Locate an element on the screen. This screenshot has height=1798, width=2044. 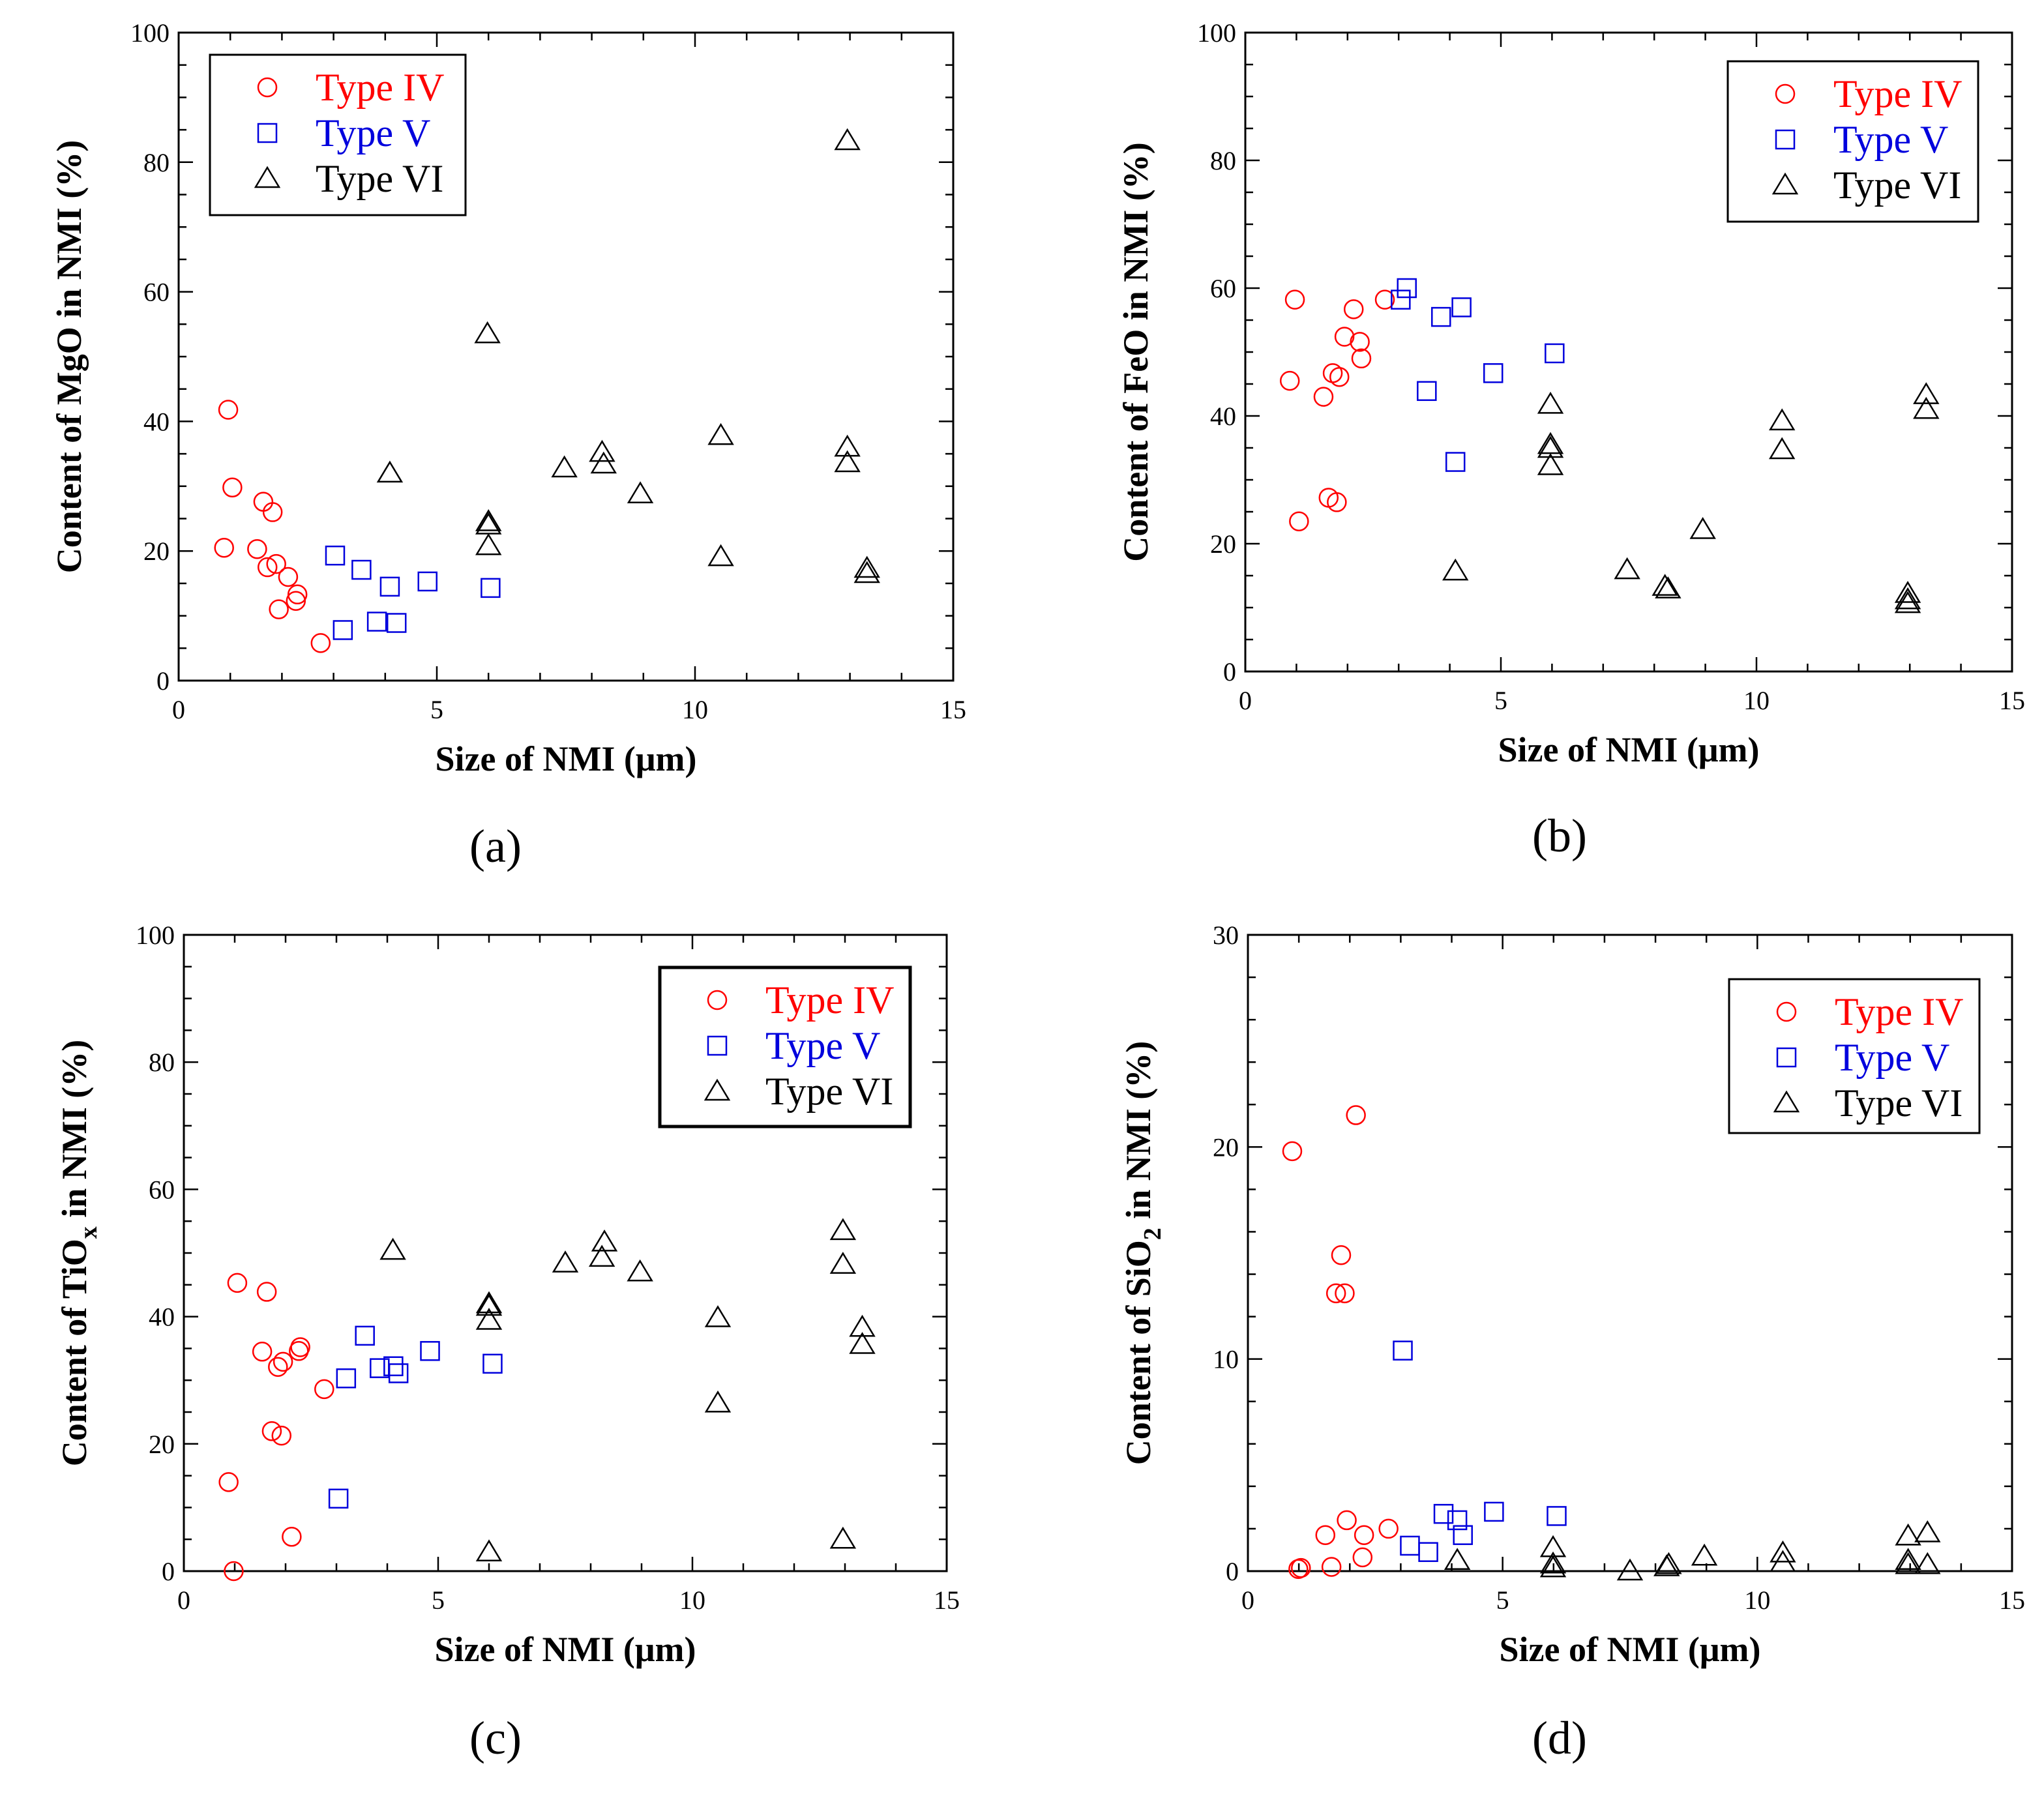
panel-caption: (c) is located at coordinates (495, 1738).